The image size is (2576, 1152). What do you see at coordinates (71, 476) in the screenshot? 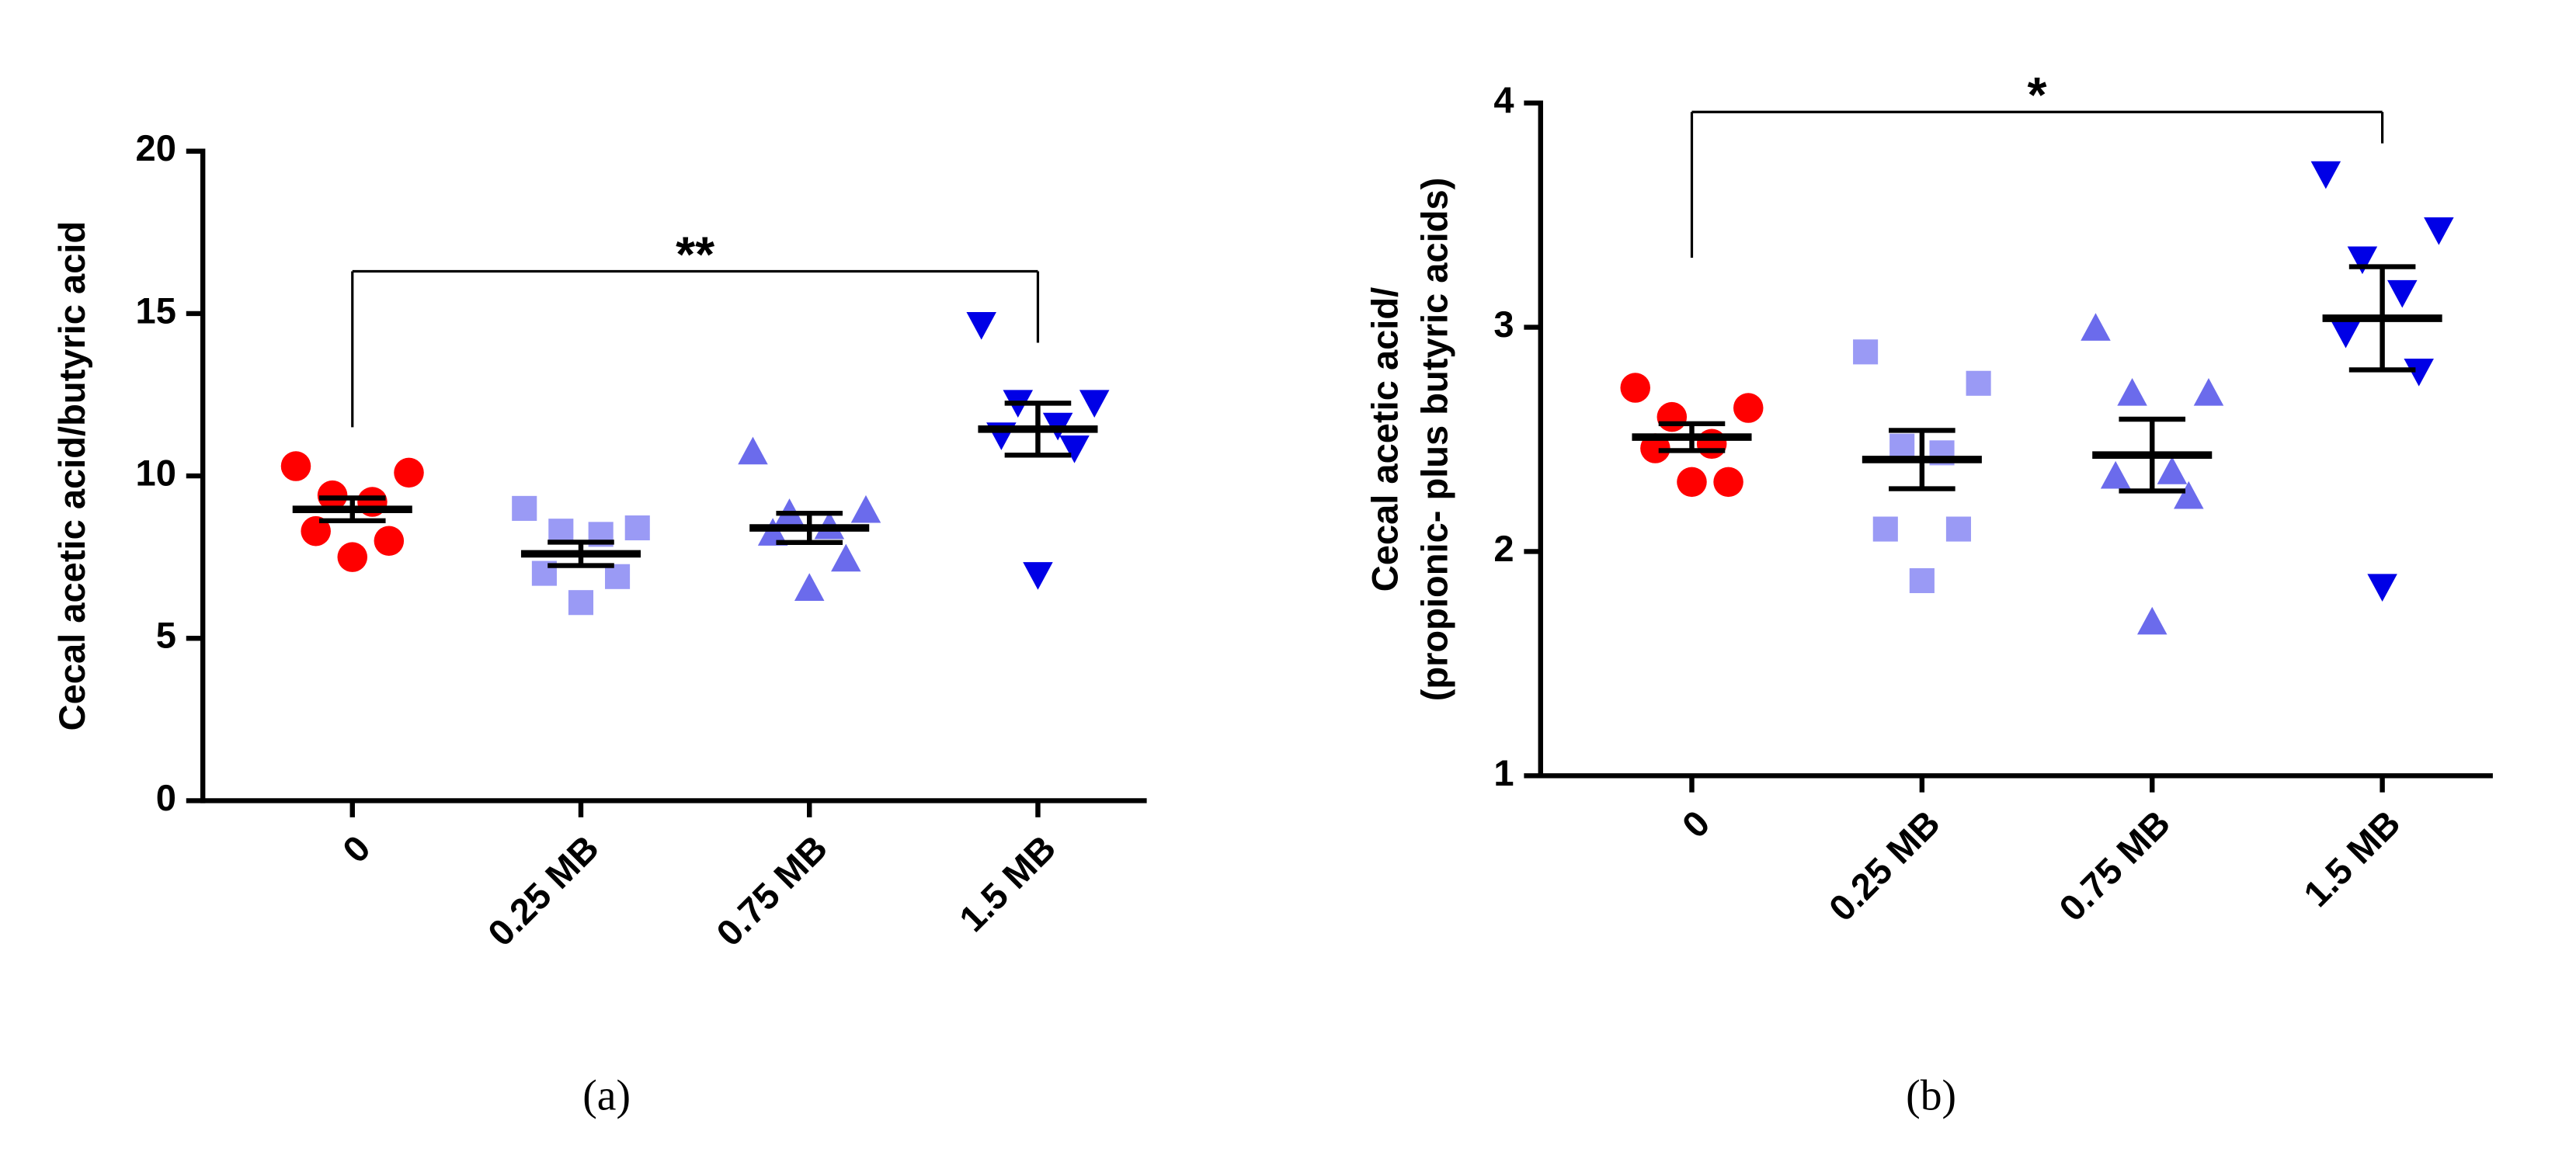
I see `y-axis-label: Cecal acetic acid/butyric acid` at bounding box center [71, 476].